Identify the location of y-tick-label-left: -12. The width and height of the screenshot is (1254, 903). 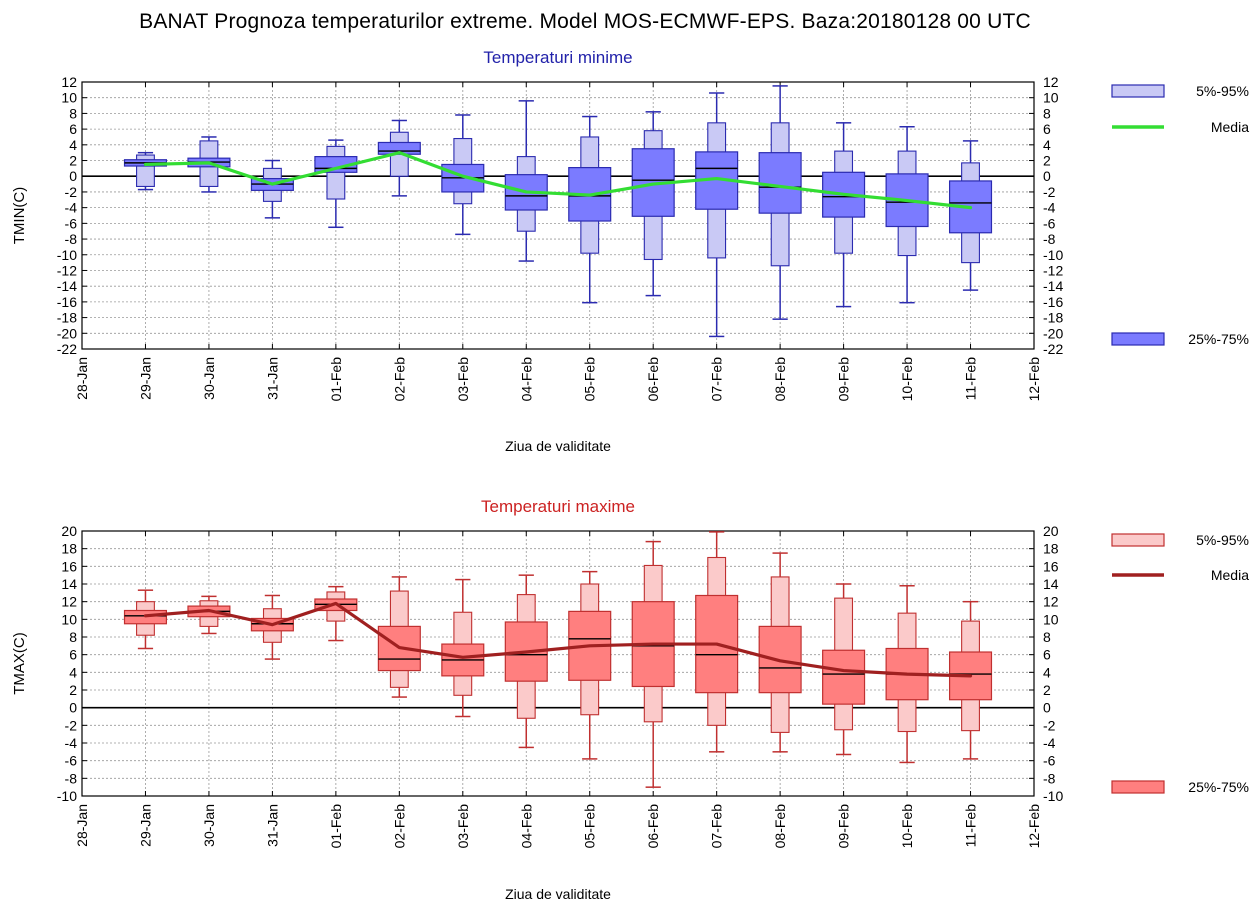
(67, 270).